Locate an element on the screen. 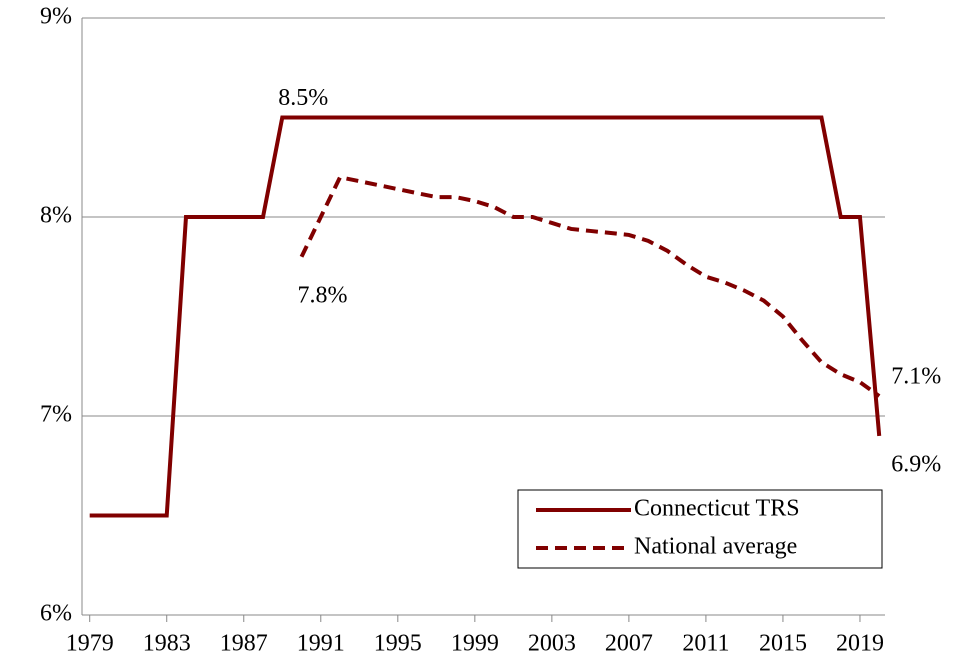 The image size is (957, 666). legend-box is located at coordinates (700, 529).